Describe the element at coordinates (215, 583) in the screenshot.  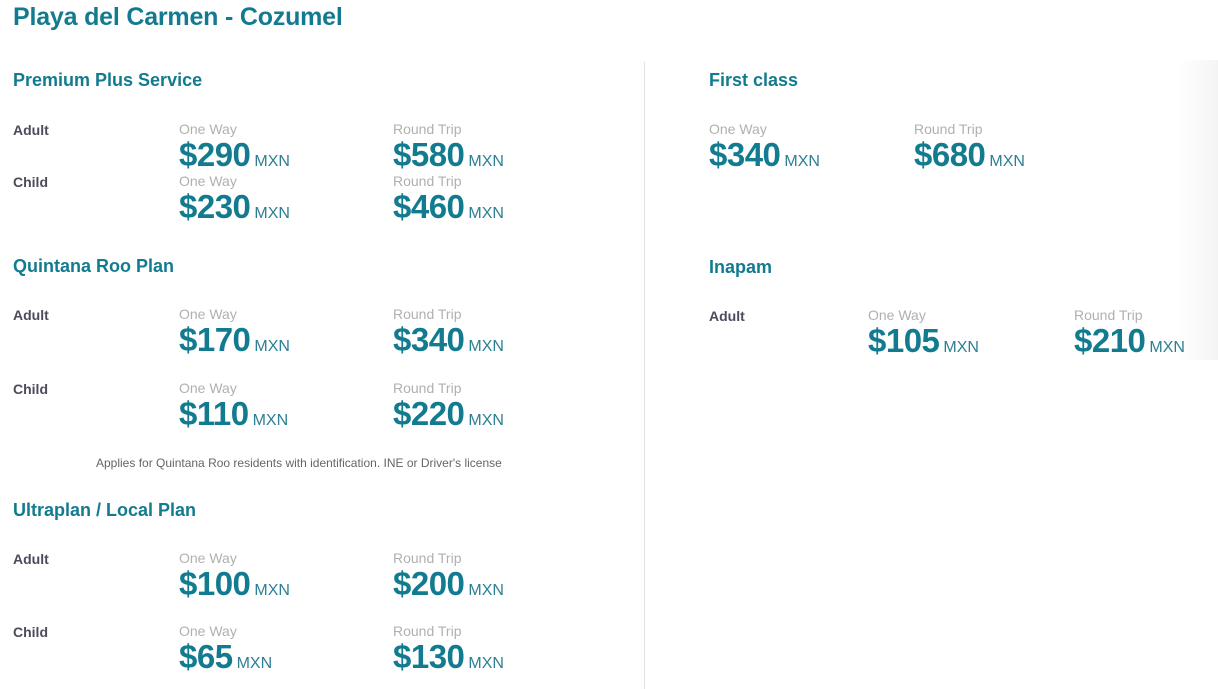
I see `price-amount: $100` at that location.